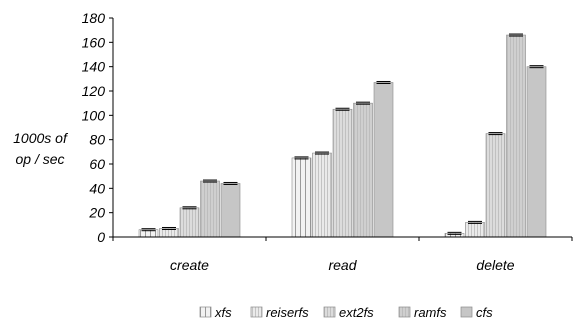 The width and height of the screenshot is (579, 322). What do you see at coordinates (287, 312) in the screenshot?
I see `legend-label-reiserfs: reiserfs` at bounding box center [287, 312].